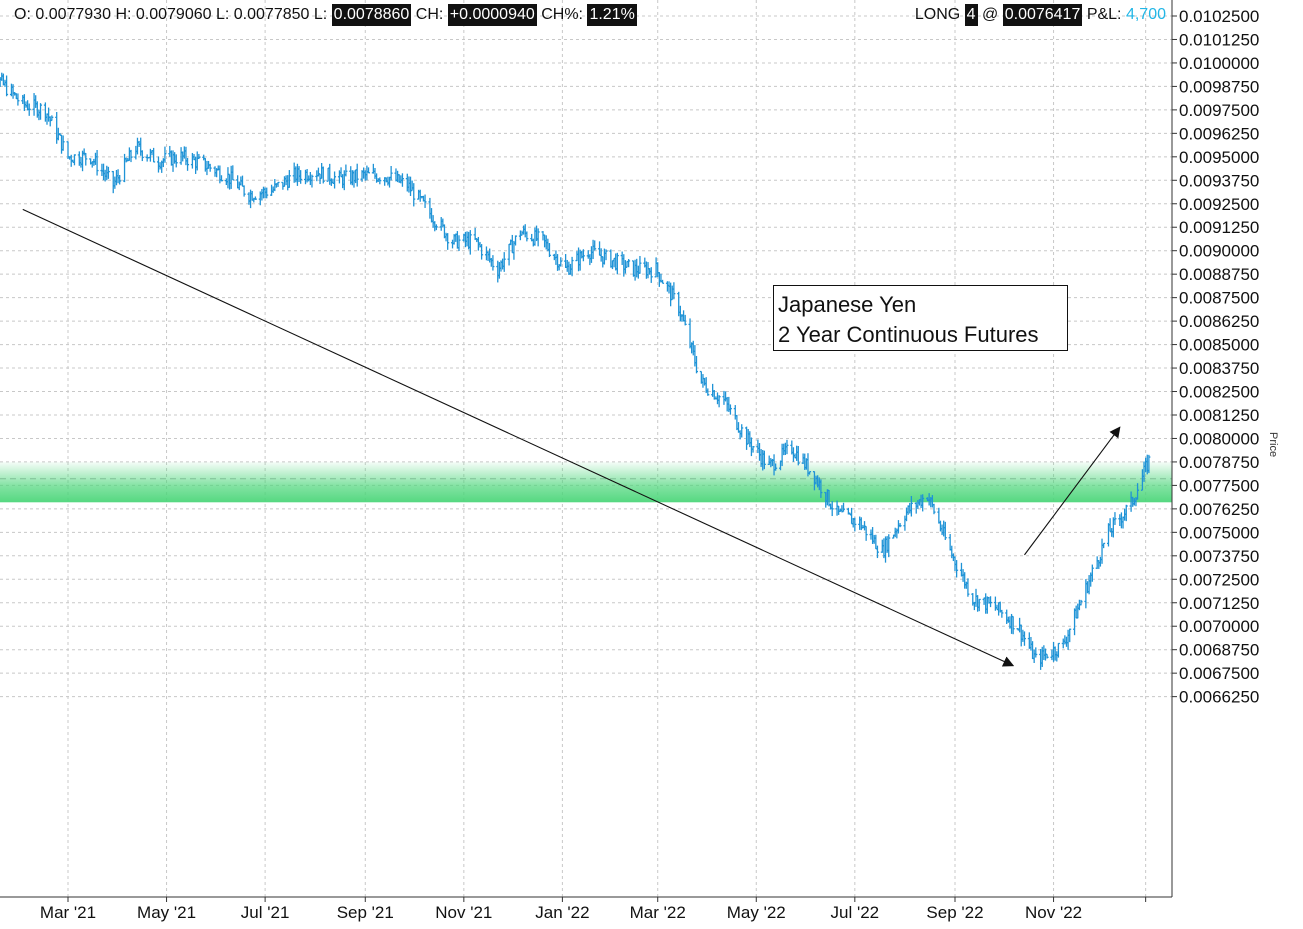  Describe the element at coordinates (1219, 180) in the screenshot. I see `y-tick-label: 0.0093750` at that location.